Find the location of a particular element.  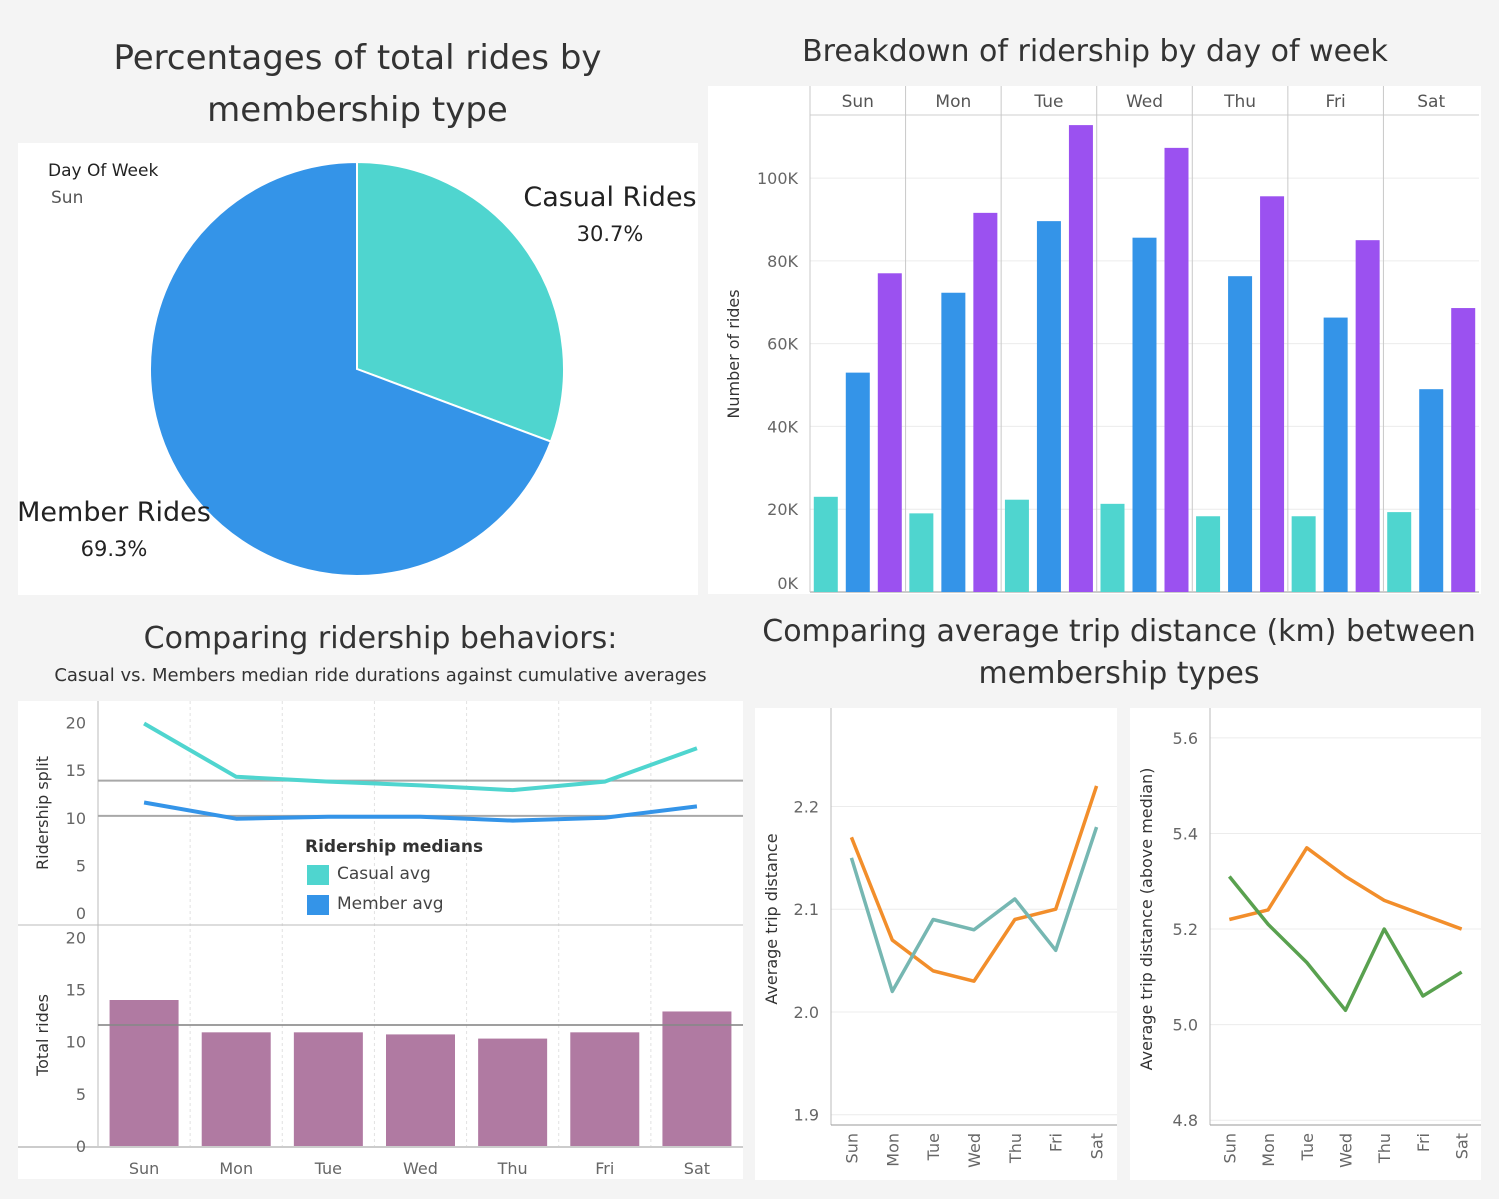

bar-total-mon is located at coordinates (985, 402).